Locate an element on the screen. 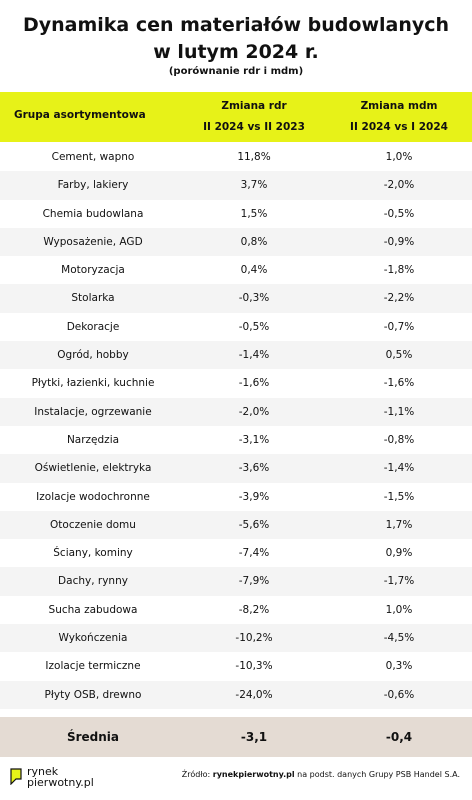  row-category: Izolacje wodochronne is located at coordinates (93, 496).